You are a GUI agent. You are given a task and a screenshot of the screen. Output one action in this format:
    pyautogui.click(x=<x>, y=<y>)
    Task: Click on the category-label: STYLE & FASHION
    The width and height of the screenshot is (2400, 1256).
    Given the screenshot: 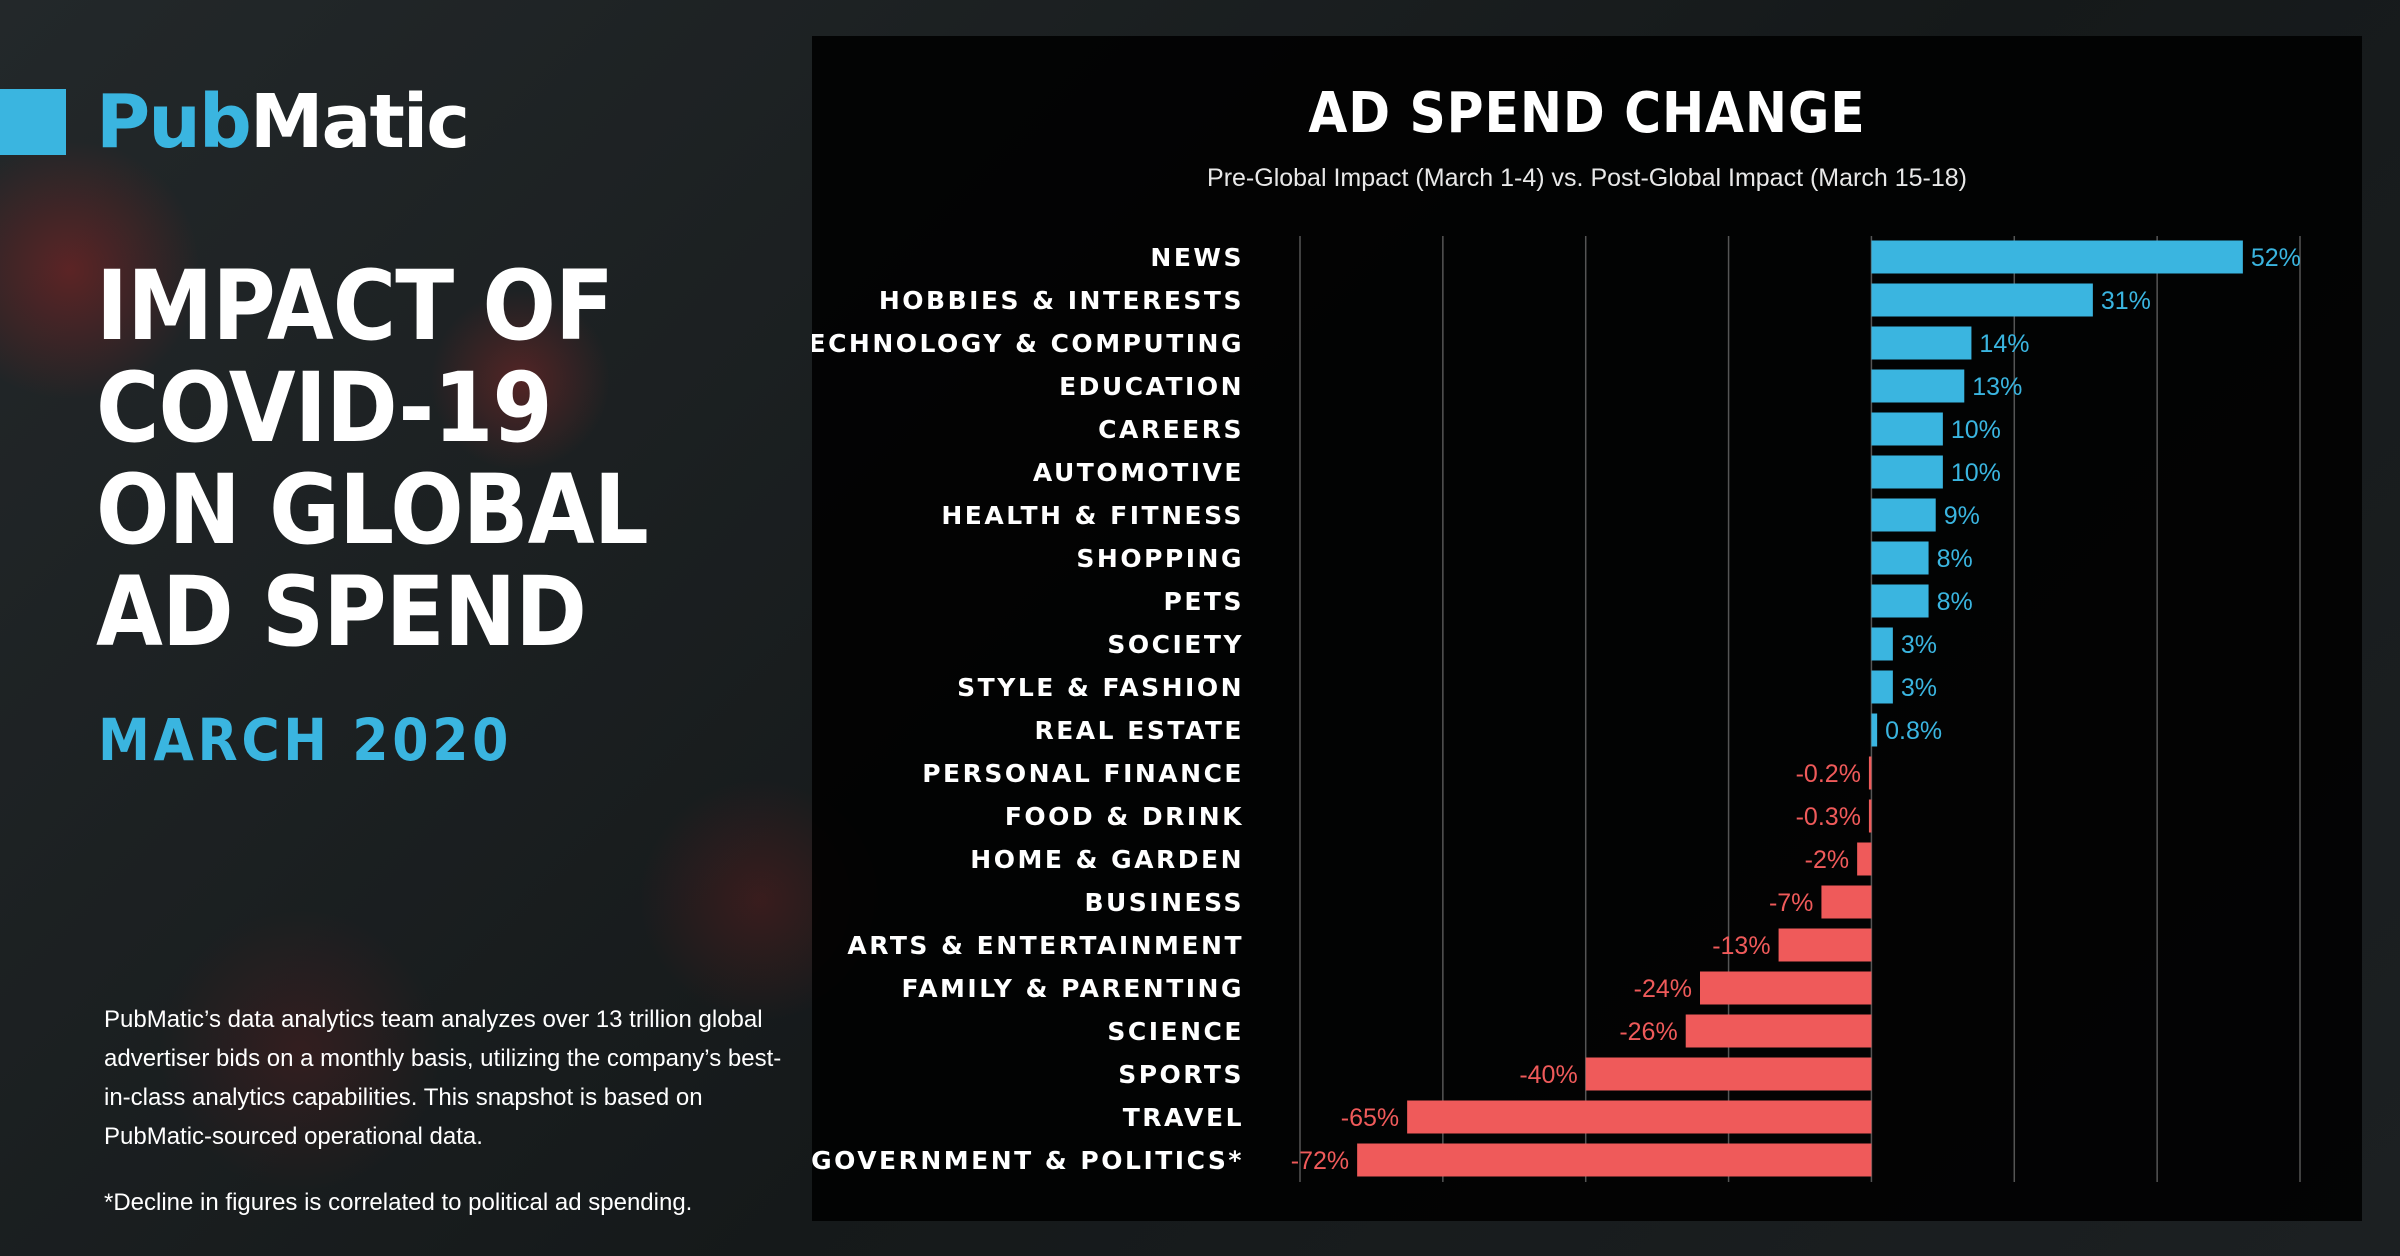 What is the action you would take?
    pyautogui.click(x=1100, y=687)
    